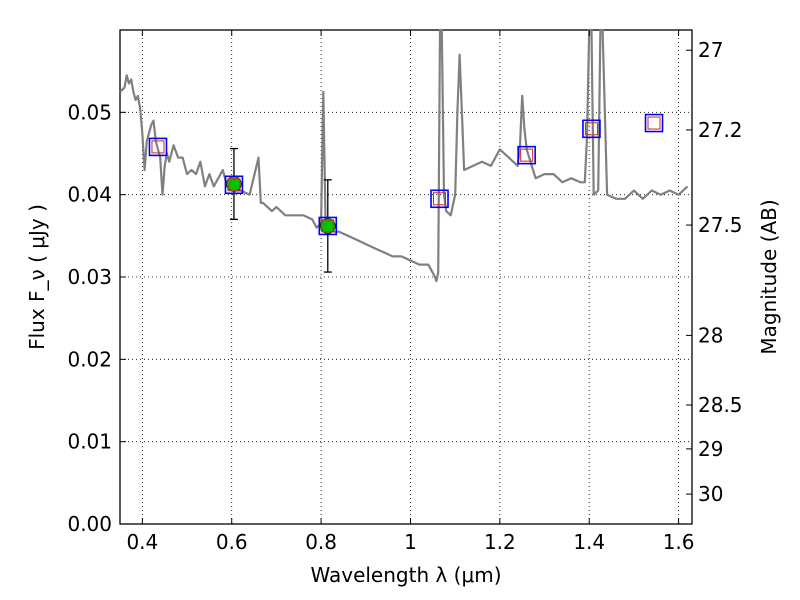 This screenshot has width=800, height=600. Describe the element at coordinates (406, 174) in the screenshot. I see `model-photometry-boxes` at that location.